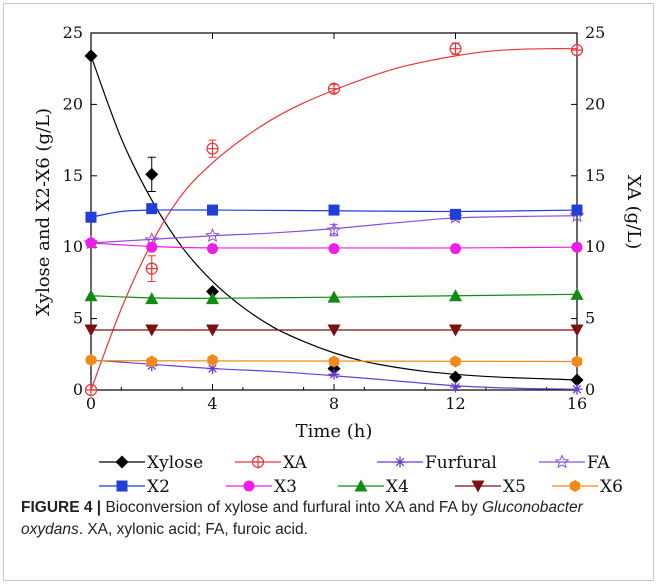  Describe the element at coordinates (611, 486) in the screenshot. I see `legend-label-x6: X6` at that location.